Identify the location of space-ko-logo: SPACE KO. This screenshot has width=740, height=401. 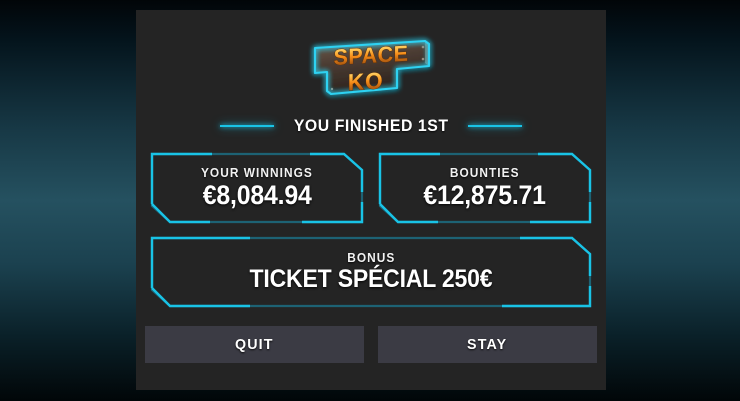
(371, 68).